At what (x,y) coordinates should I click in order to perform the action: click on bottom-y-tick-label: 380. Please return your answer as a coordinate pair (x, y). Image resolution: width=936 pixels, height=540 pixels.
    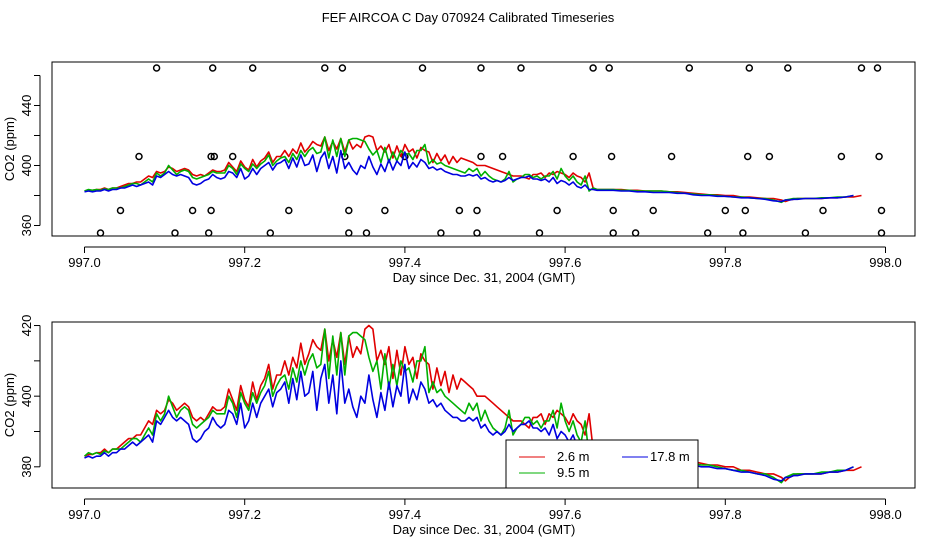
    Looking at the image, I should click on (26, 467).